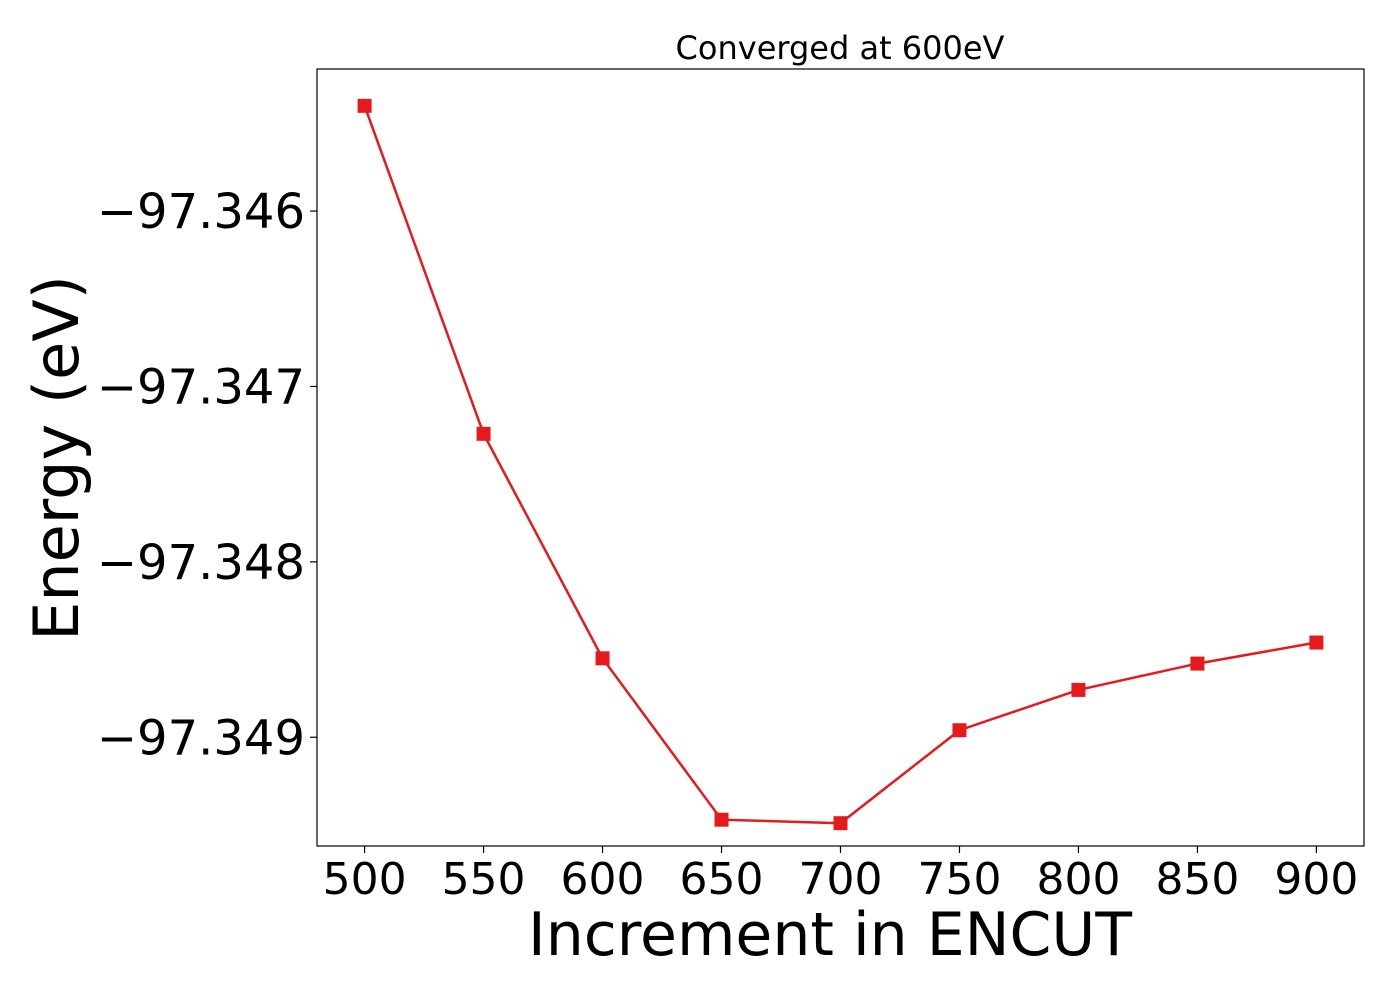 This screenshot has height=1000, width=1400. I want to click on x-tick-label-500: 500, so click(365, 879).